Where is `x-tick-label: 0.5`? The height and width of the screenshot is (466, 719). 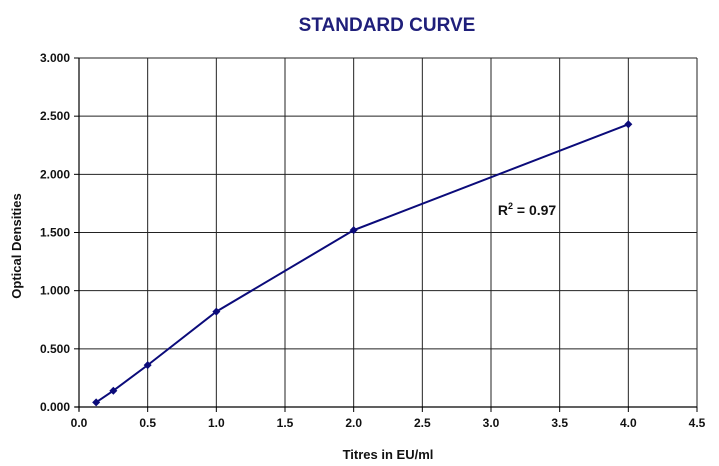
x-tick-label: 0.5 is located at coordinates (147, 423).